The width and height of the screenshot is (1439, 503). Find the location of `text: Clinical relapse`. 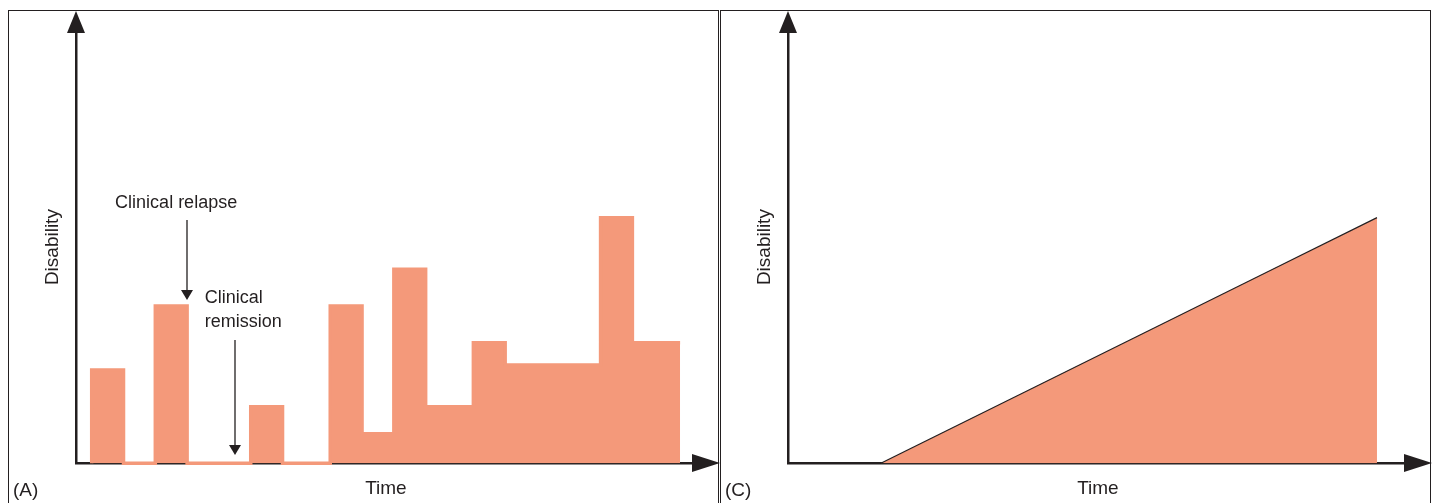

text: Clinical relapse is located at coordinates (176, 203).